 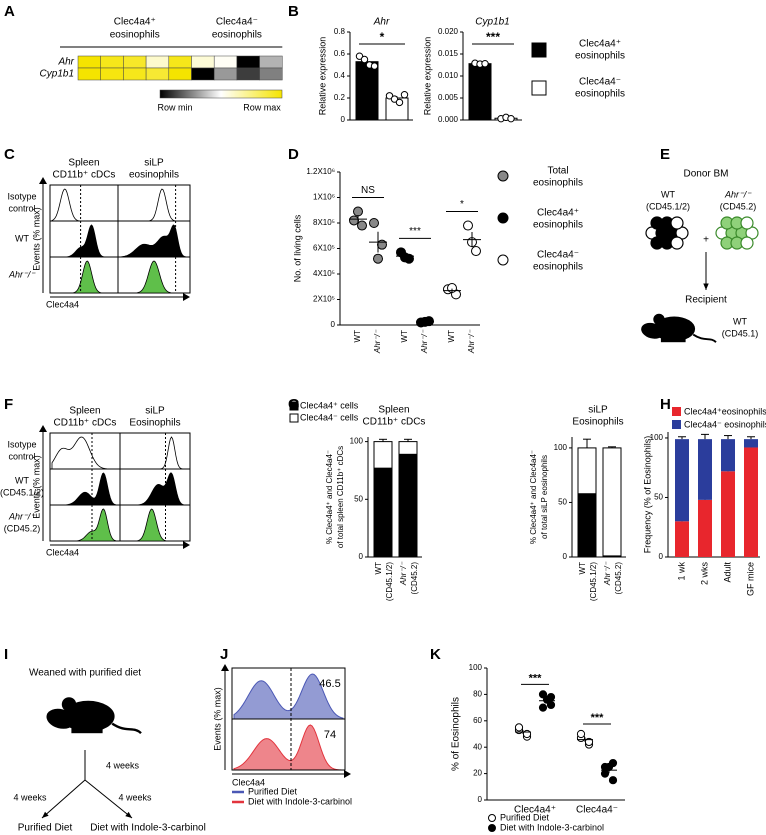 What do you see at coordinates (668, 206) in the screenshot?
I see `label: (CD45.1/2)` at bounding box center [668, 206].